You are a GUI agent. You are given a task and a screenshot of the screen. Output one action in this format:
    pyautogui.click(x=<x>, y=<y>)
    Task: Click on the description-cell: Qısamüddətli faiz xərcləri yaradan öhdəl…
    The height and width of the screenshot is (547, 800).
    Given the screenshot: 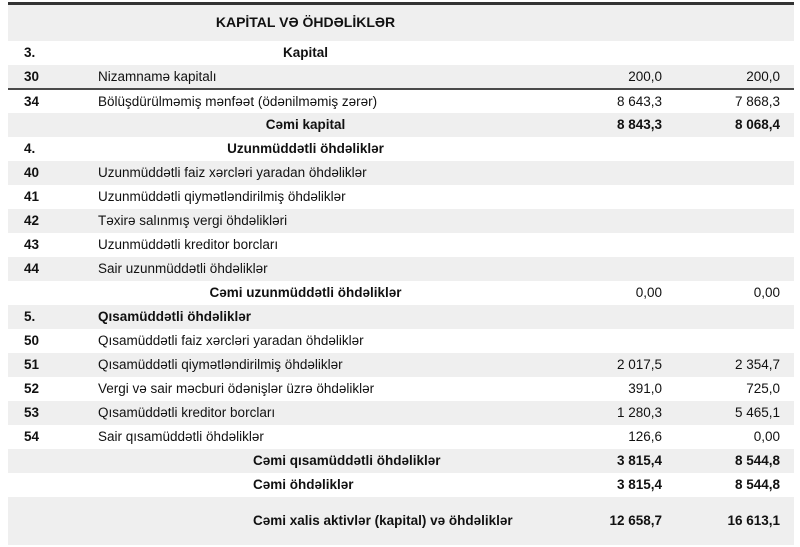 What is the action you would take?
    pyautogui.click(x=305, y=340)
    